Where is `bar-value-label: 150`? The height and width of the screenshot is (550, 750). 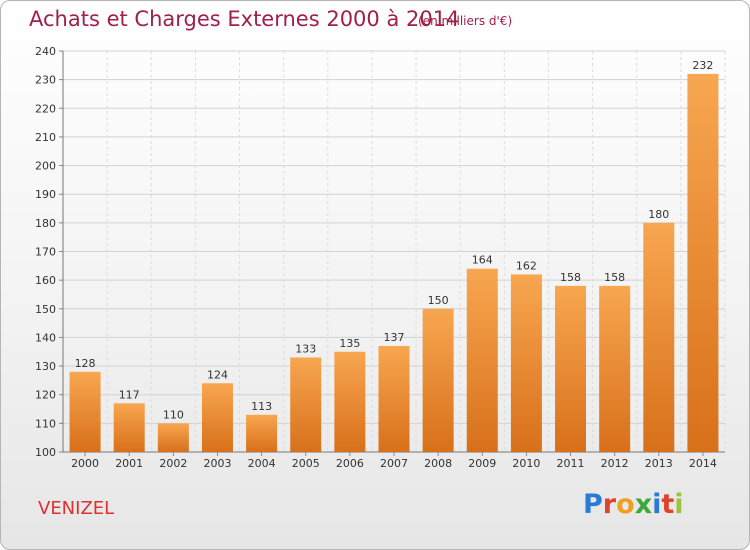 bar-value-label: 150 is located at coordinates (438, 300).